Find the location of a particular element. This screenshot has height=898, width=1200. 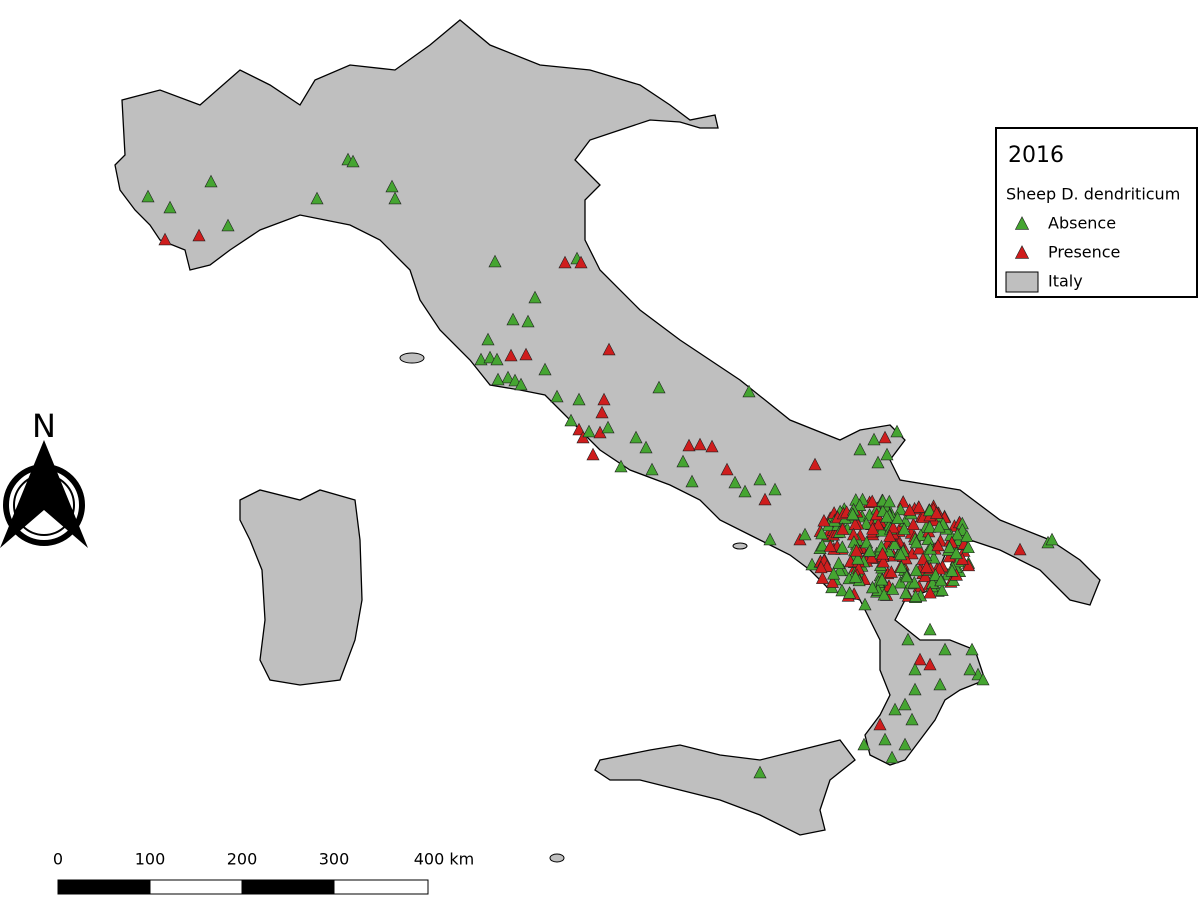

scale-bar: 0 100 200 300 400 km is located at coordinates (263, 872).